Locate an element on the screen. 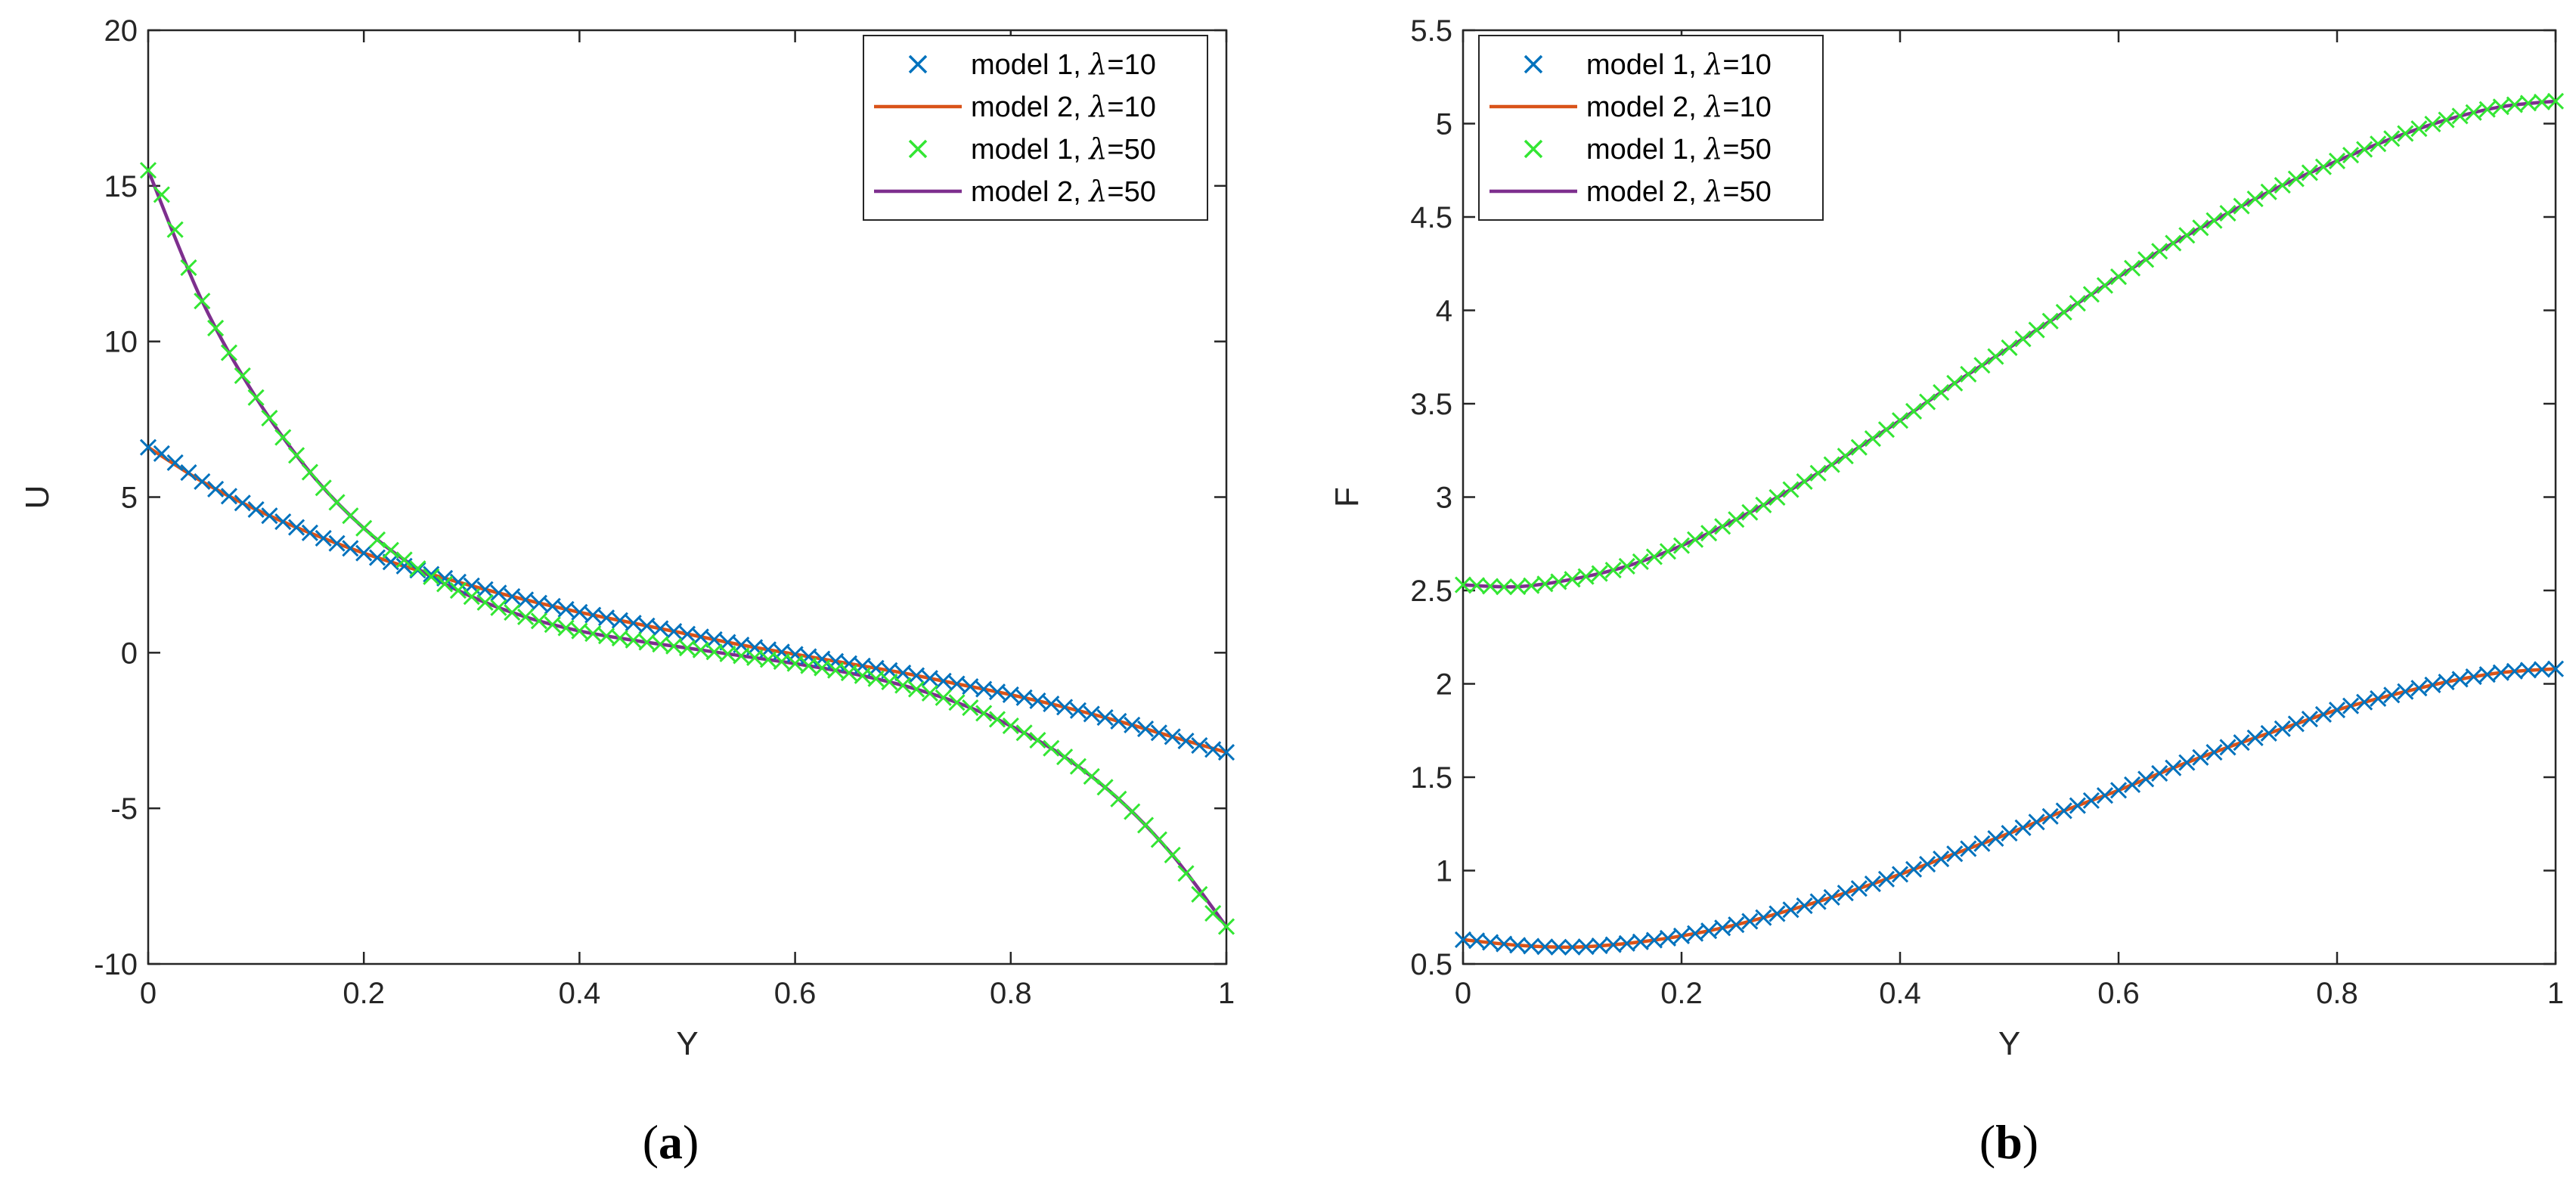 The height and width of the screenshot is (1190, 2576). y-tick-label: 10 is located at coordinates (121, 342).